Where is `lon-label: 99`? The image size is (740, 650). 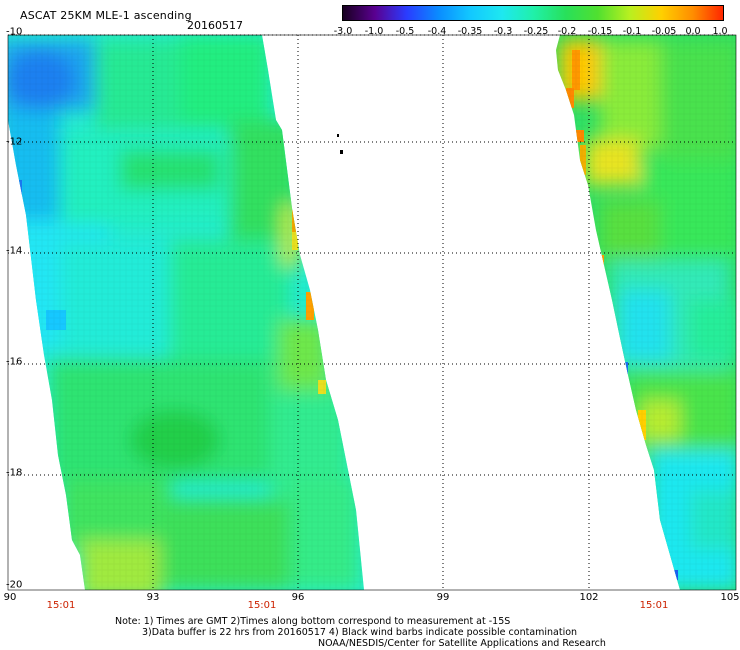 lon-label: 99 is located at coordinates (443, 597).